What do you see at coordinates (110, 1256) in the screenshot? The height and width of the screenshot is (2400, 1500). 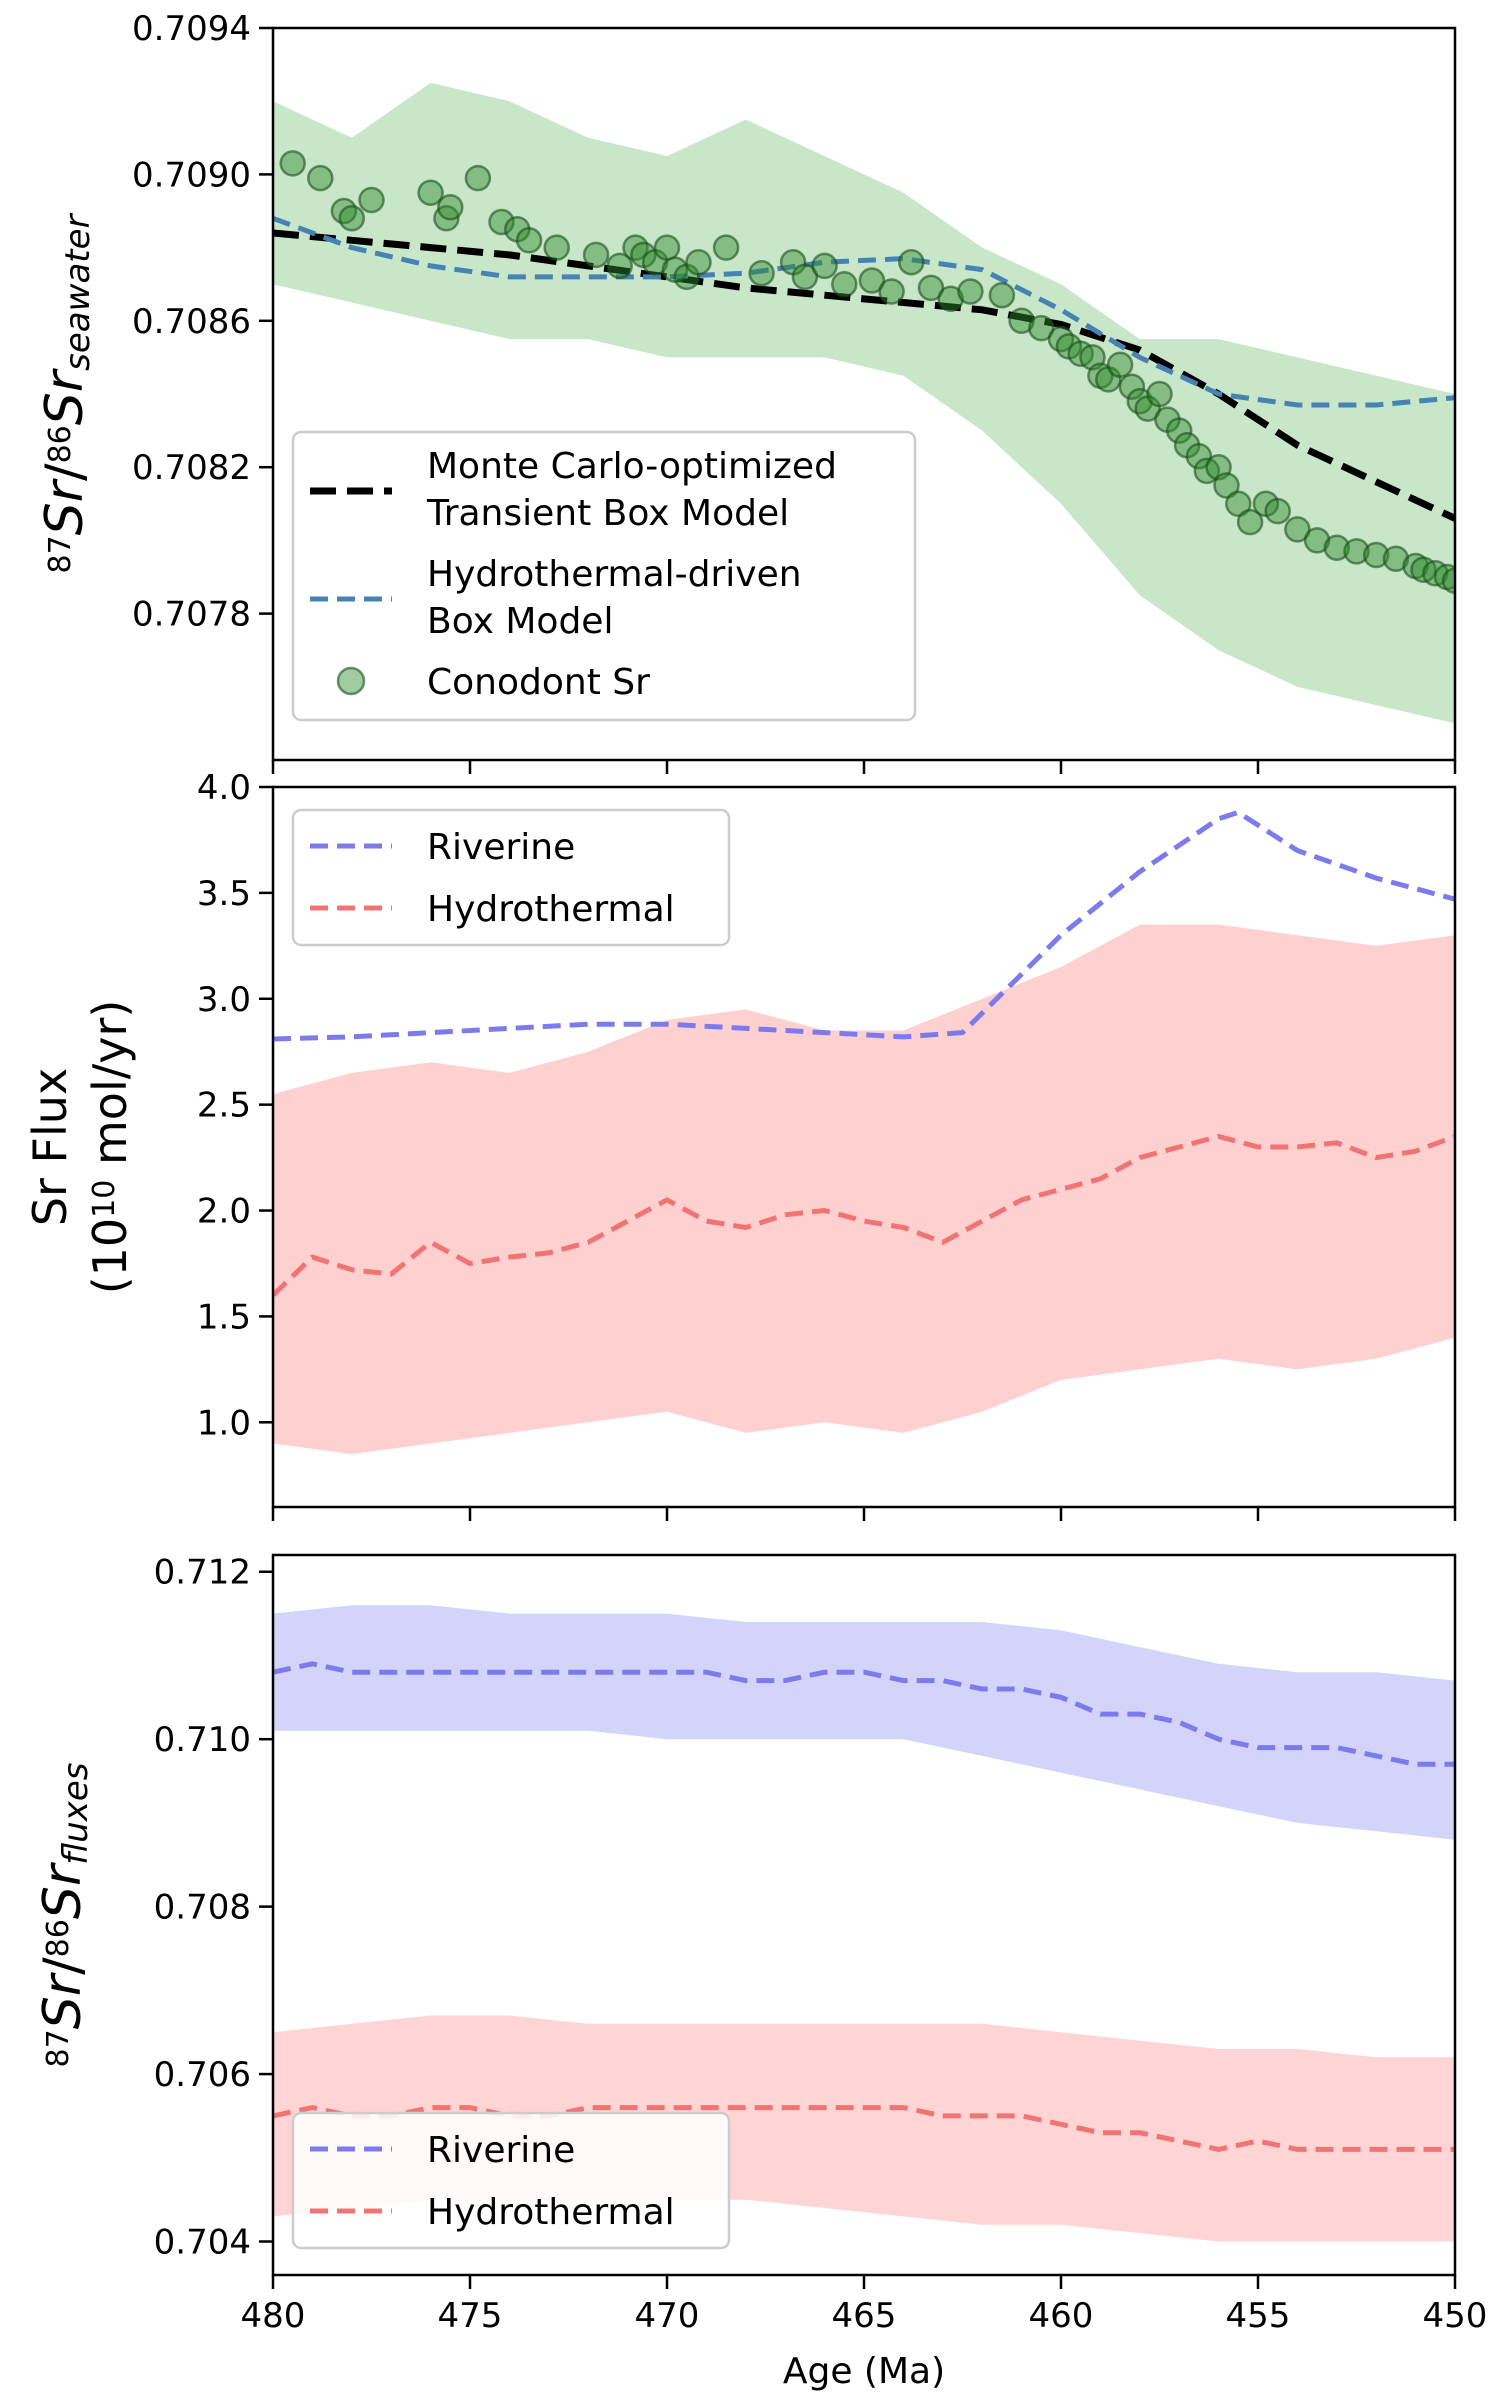 I see `y-title2-pre: (10` at bounding box center [110, 1256].